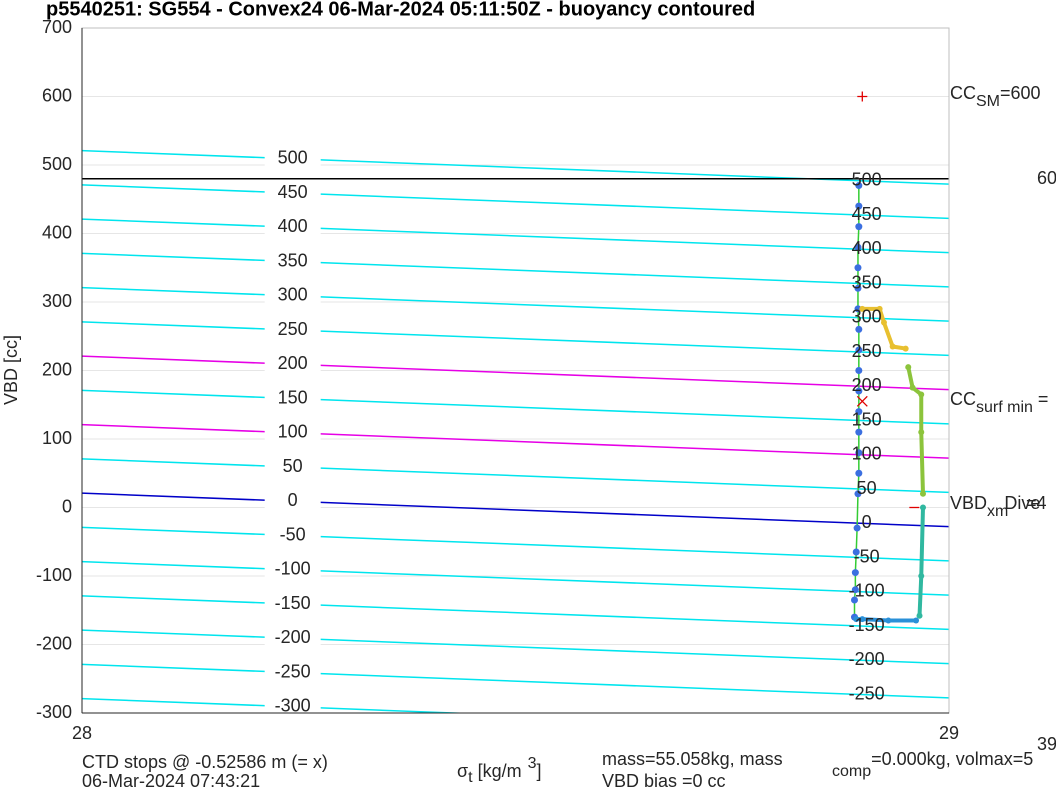 The height and width of the screenshot is (790, 1056). I want to click on annotation-sub: SM, so click(988, 101).